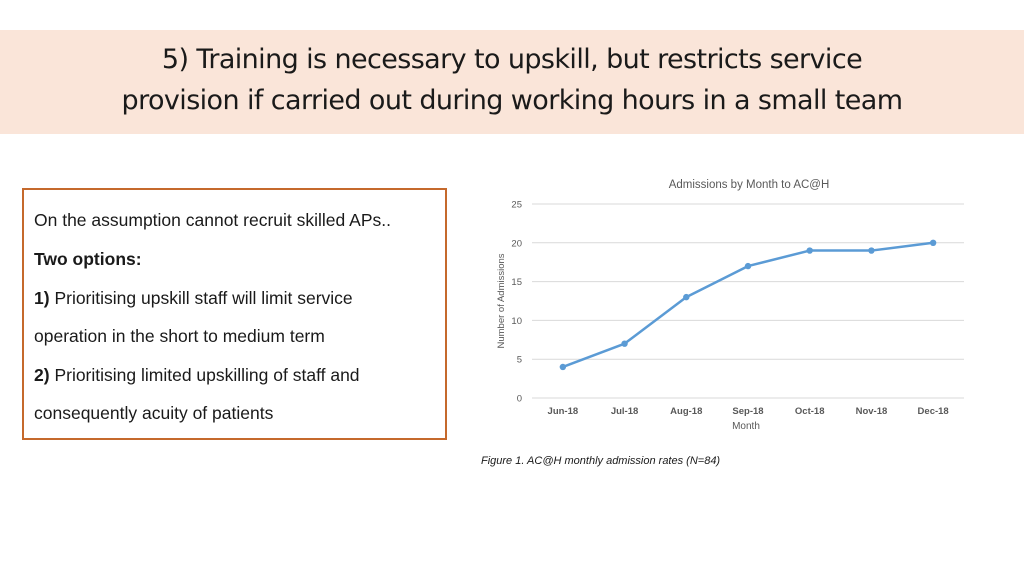  Describe the element at coordinates (748, 305) in the screenshot. I see `series-line` at that location.